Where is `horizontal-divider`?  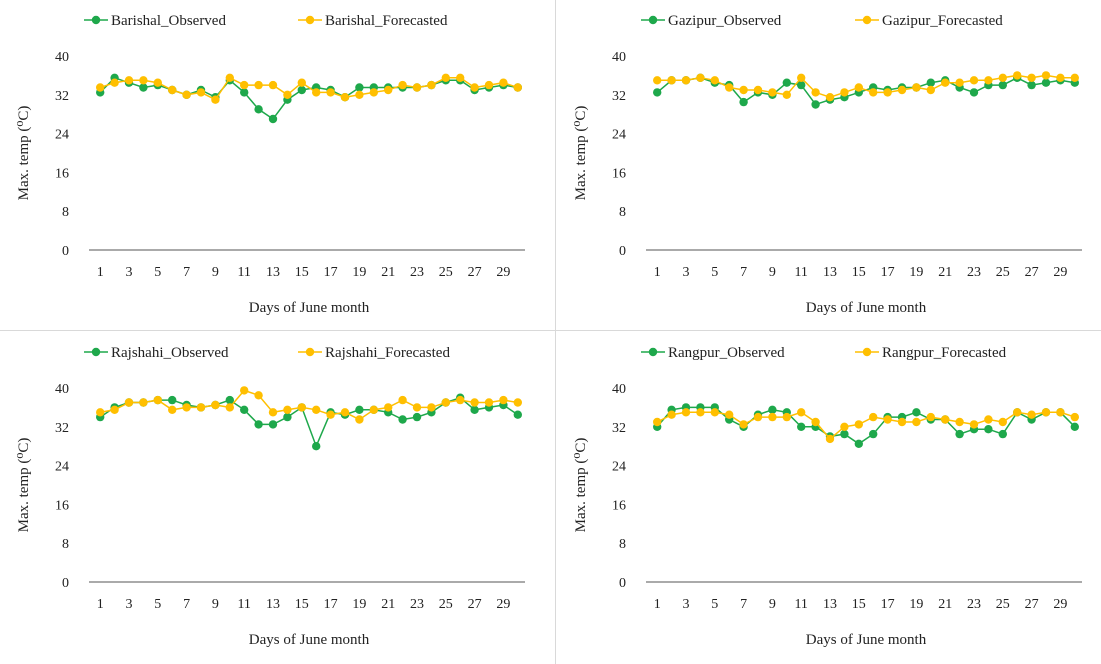
horizontal-divider is located at coordinates (550, 330).